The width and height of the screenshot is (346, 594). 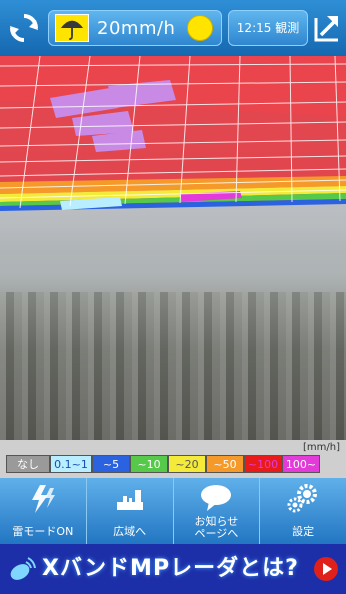 I want to click on radar-dish-icon, so click(x=23, y=568).